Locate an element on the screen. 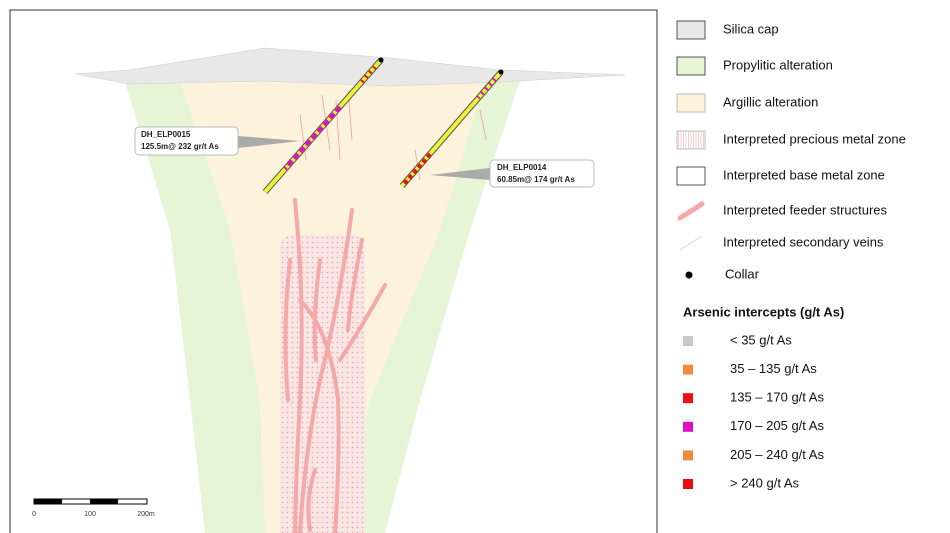 The height and width of the screenshot is (533, 950). scale-label: 200m is located at coordinates (146, 514).